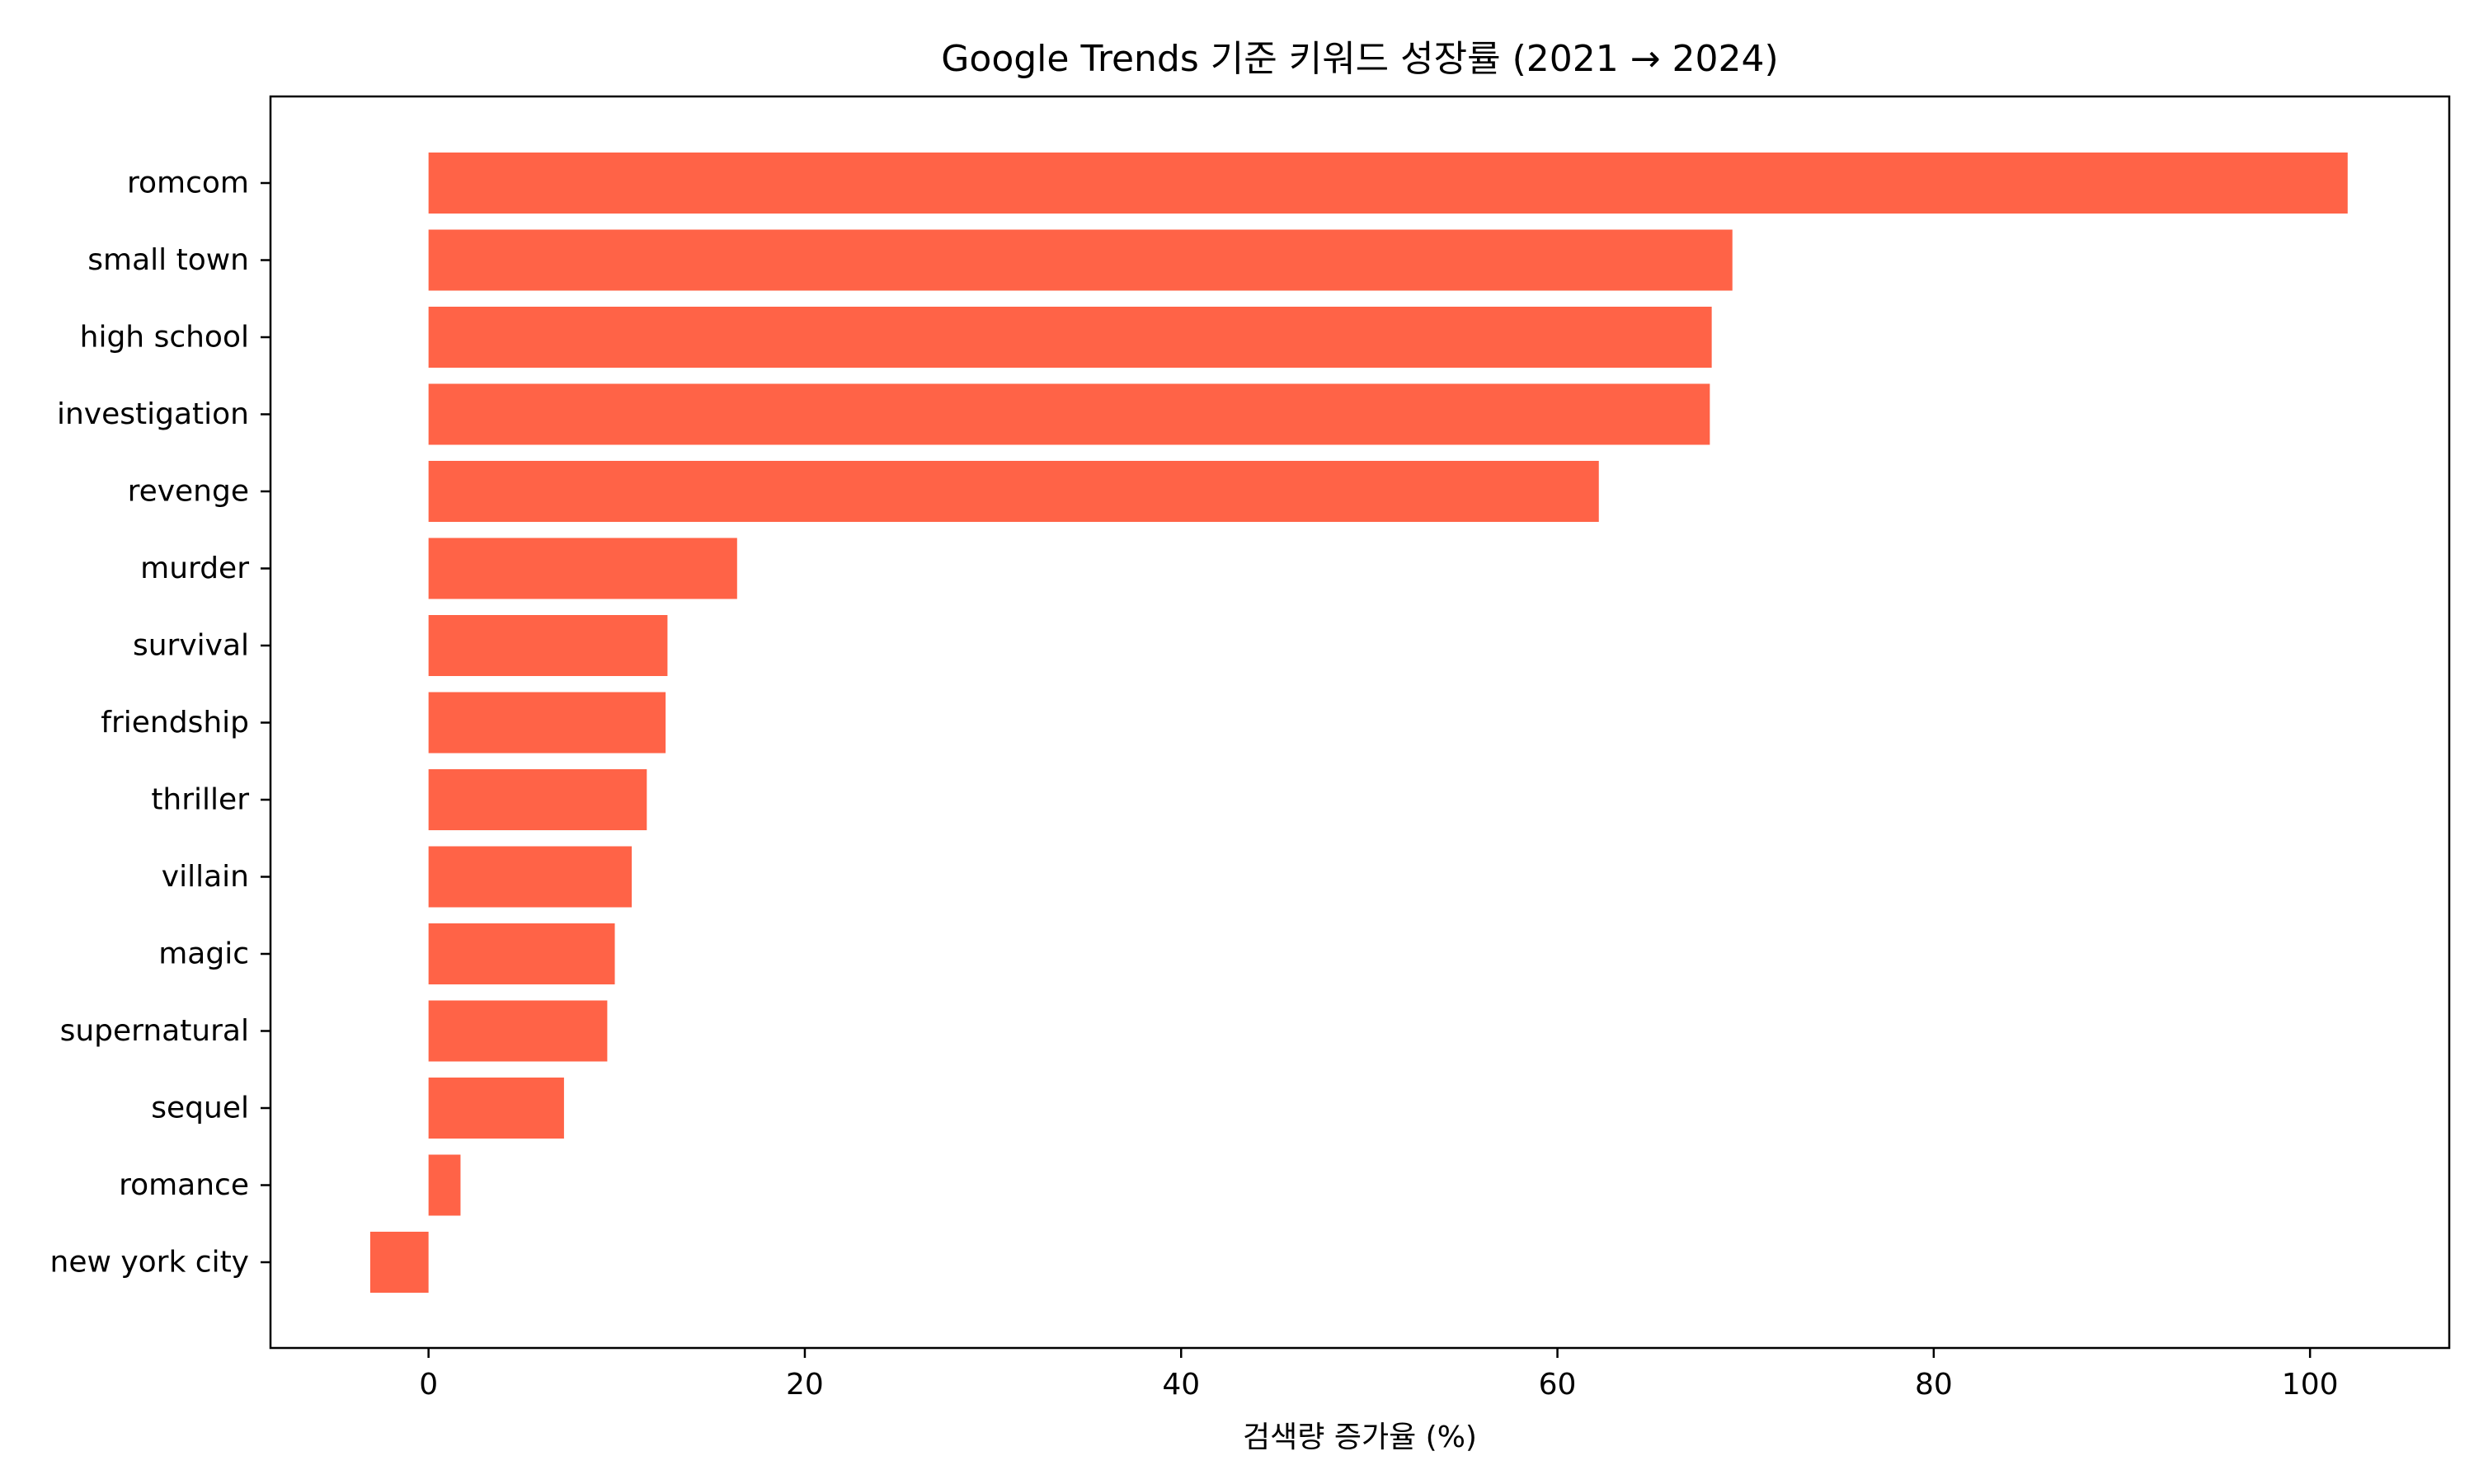 The image size is (2474, 1484). What do you see at coordinates (1558, 1385) in the screenshot?
I see `x-tick-label: 60` at bounding box center [1558, 1385].